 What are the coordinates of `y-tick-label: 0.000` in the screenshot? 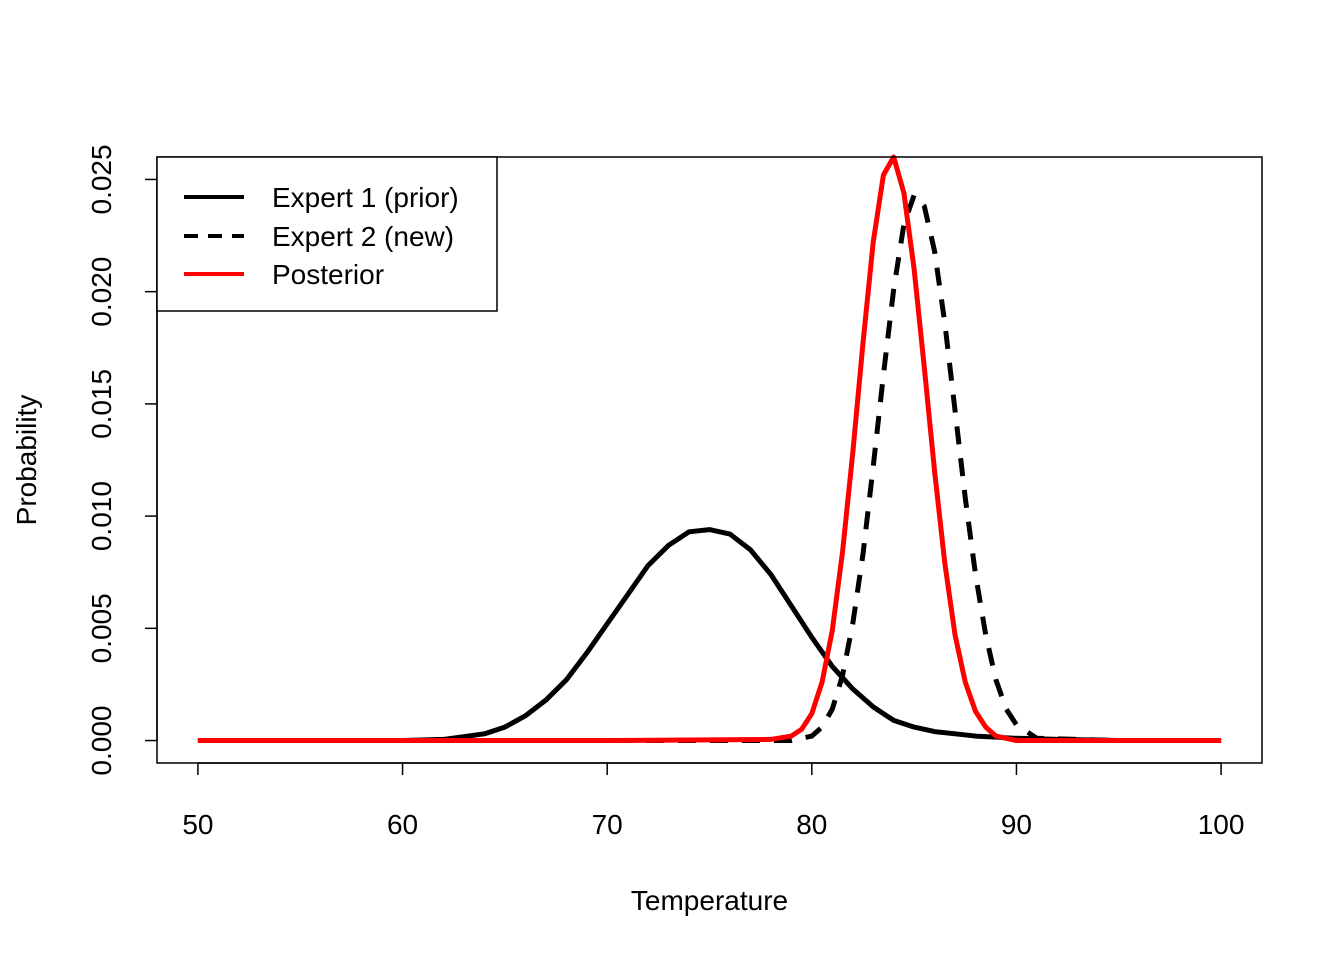 It's located at (101, 741).